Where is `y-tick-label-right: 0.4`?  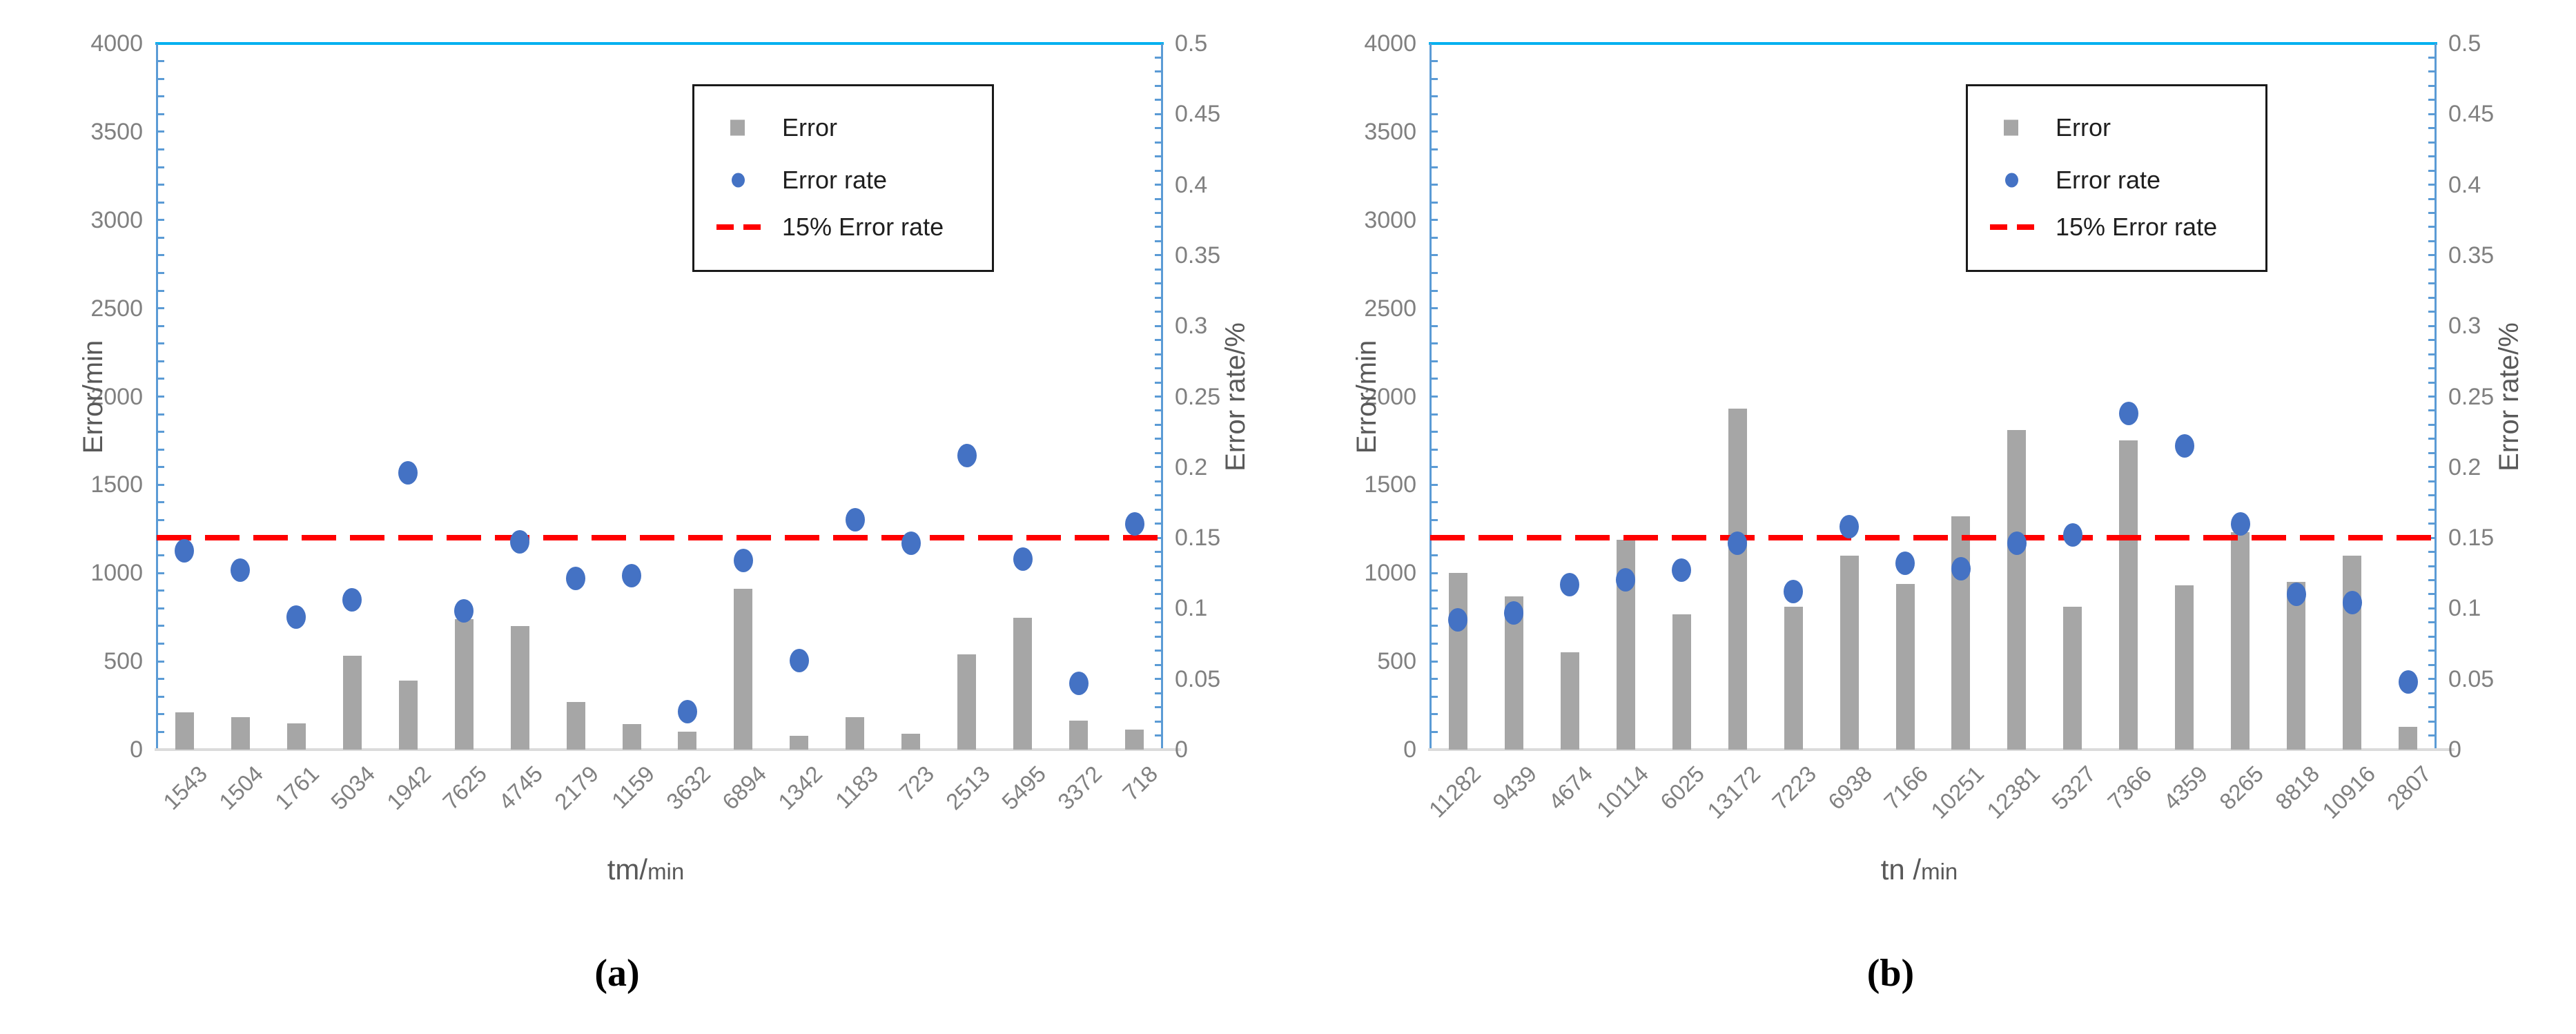 y-tick-label-right: 0.4 is located at coordinates (2464, 184).